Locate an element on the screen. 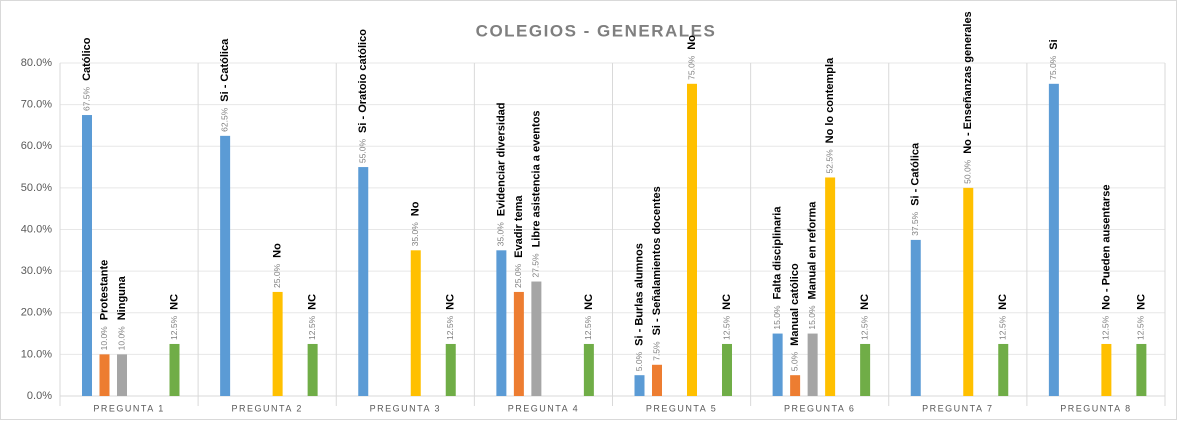 The image size is (1178, 421). y-tick-label: 40.0% is located at coordinates (36, 229).